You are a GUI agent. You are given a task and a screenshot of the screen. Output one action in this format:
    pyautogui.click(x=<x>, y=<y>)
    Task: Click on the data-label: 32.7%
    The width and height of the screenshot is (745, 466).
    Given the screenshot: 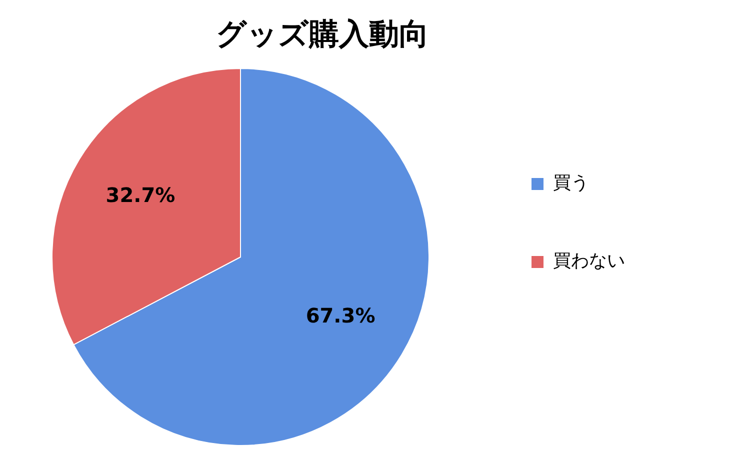 What is the action you would take?
    pyautogui.click(x=141, y=194)
    